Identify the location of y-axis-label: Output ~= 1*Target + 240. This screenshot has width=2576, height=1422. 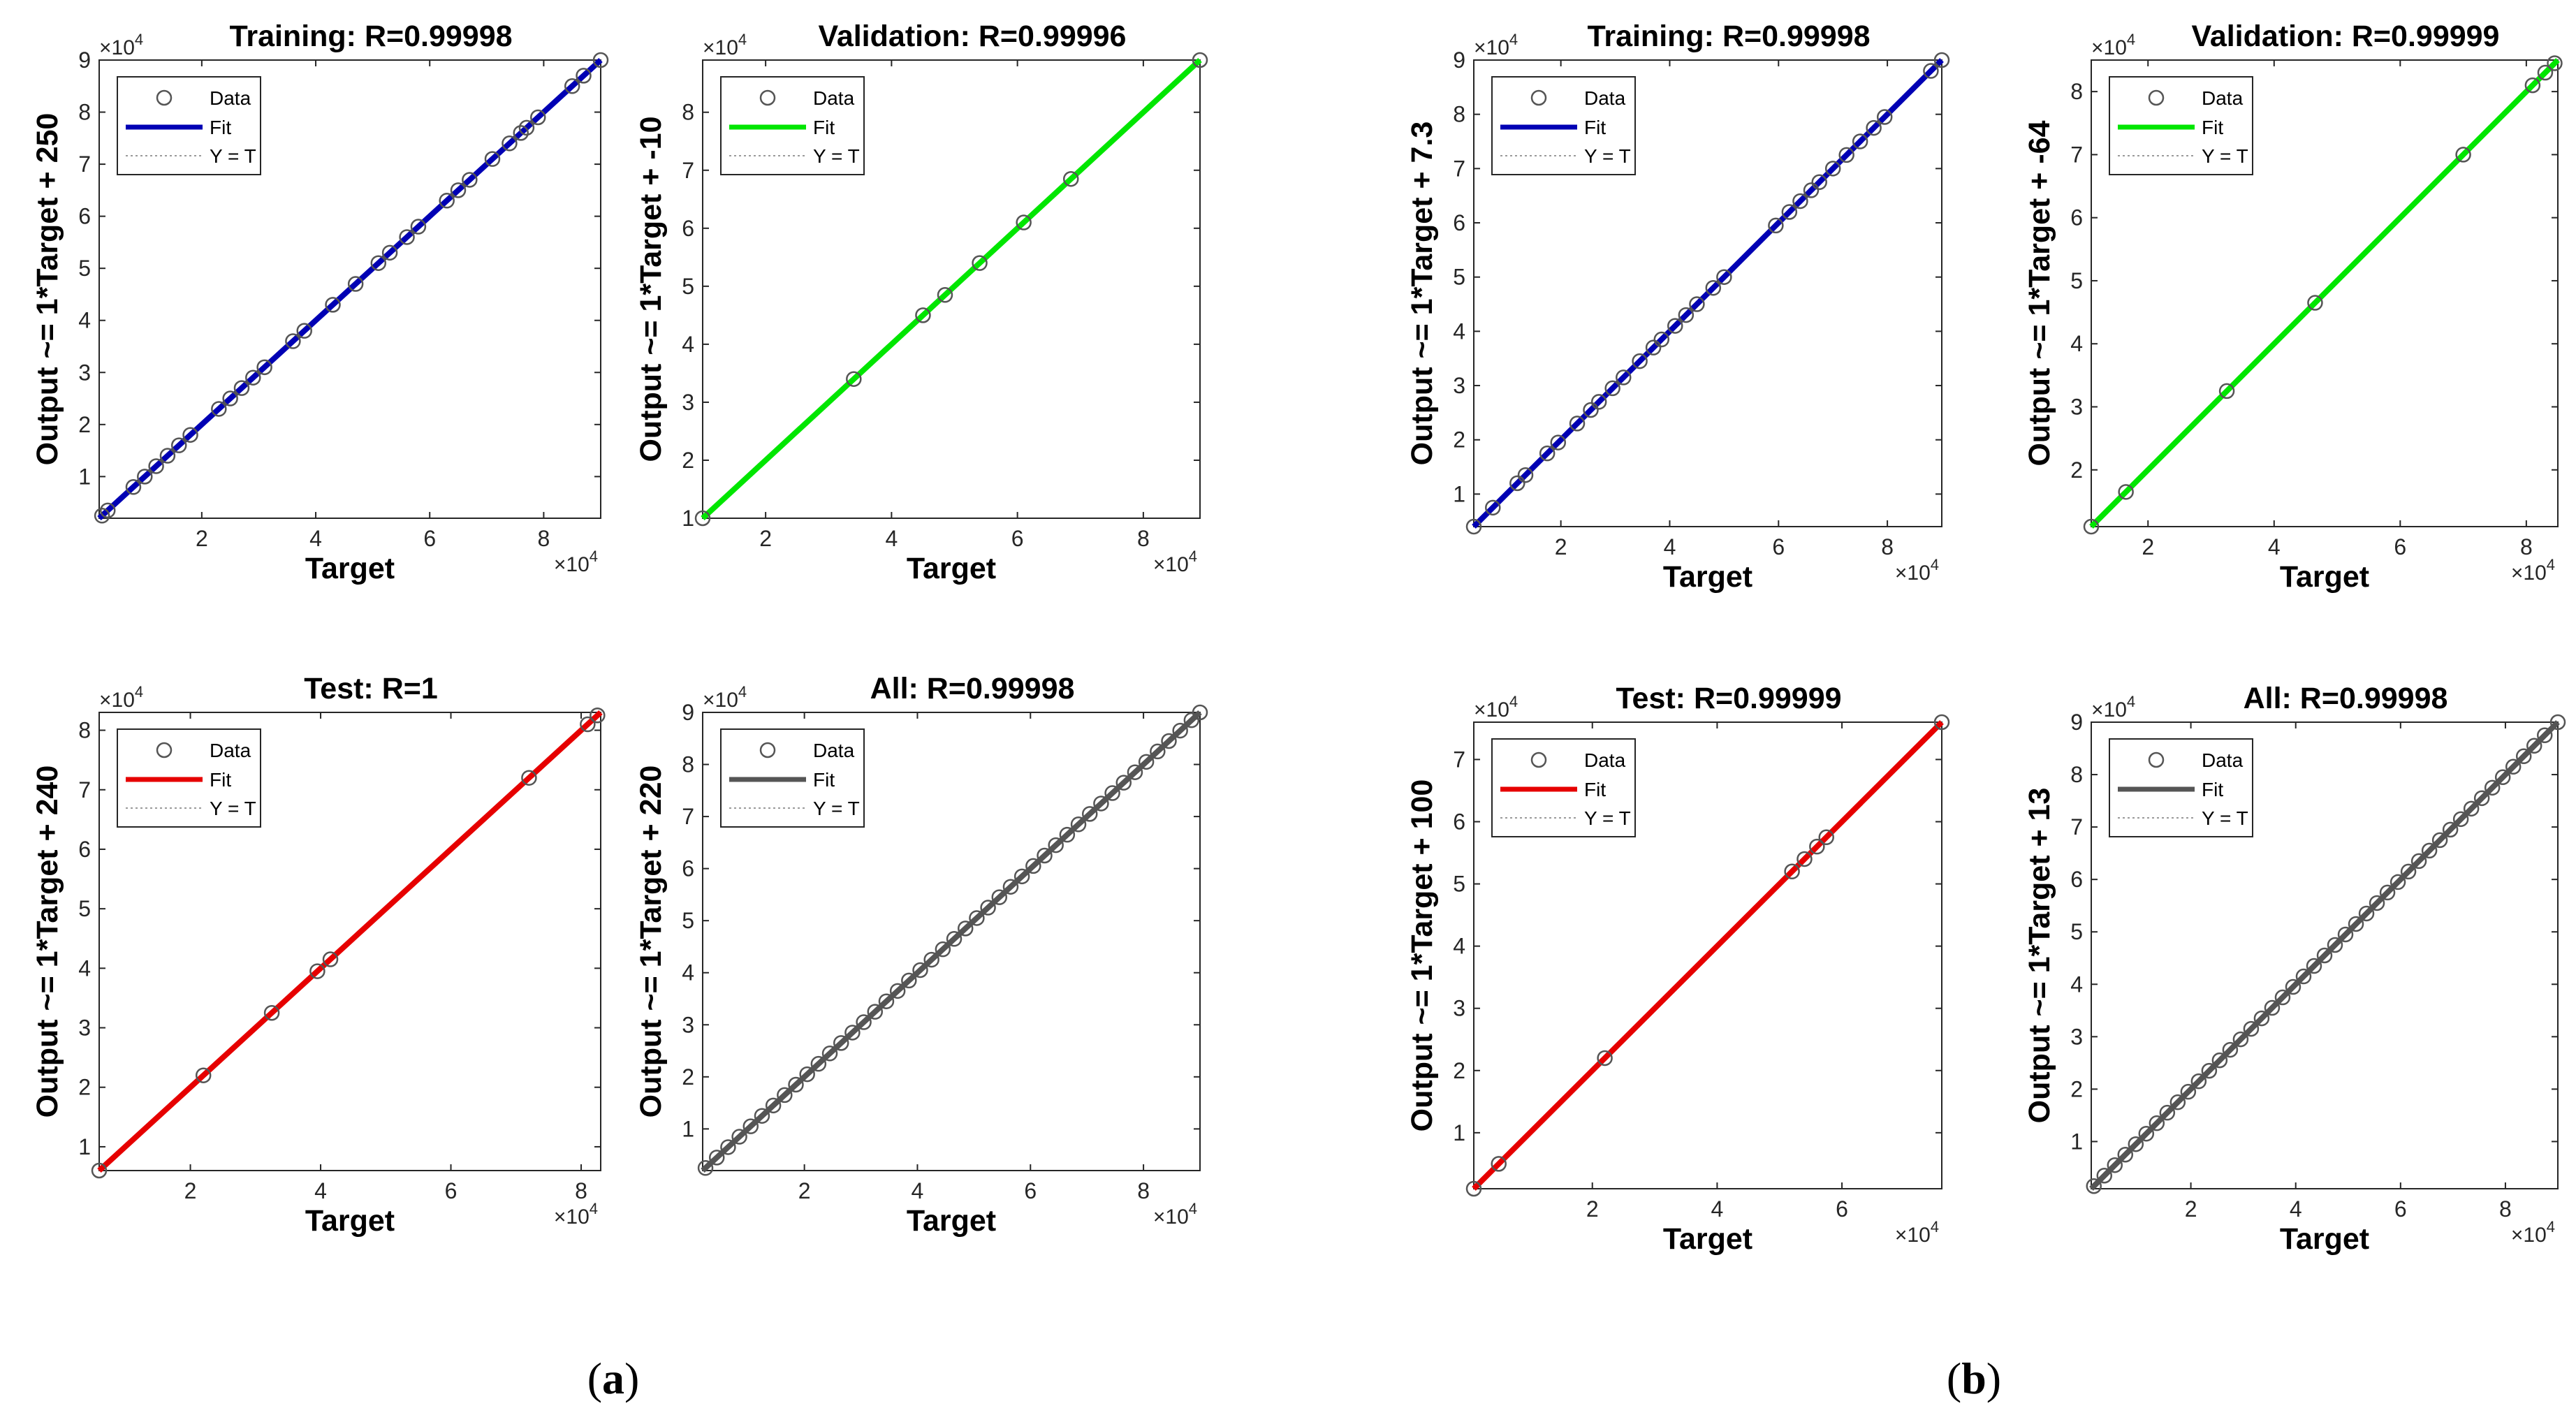
(47, 941).